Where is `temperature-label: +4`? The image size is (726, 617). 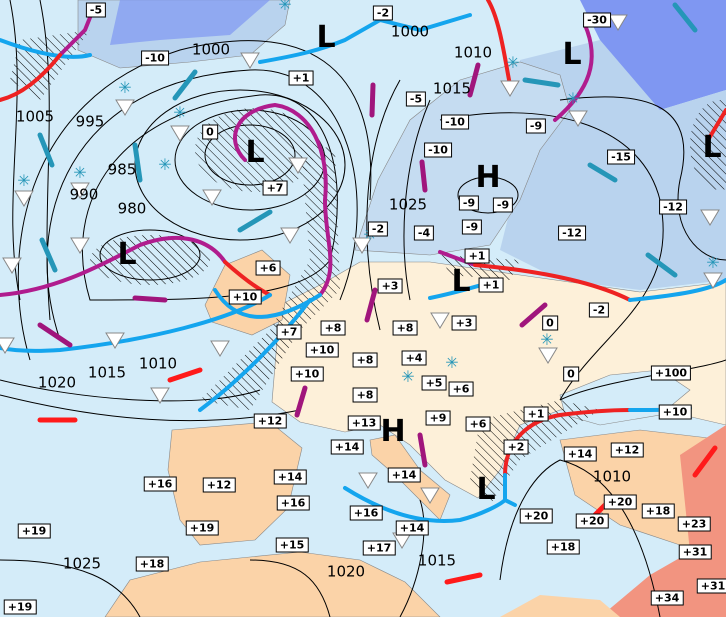
temperature-label: +4 is located at coordinates (414, 358).